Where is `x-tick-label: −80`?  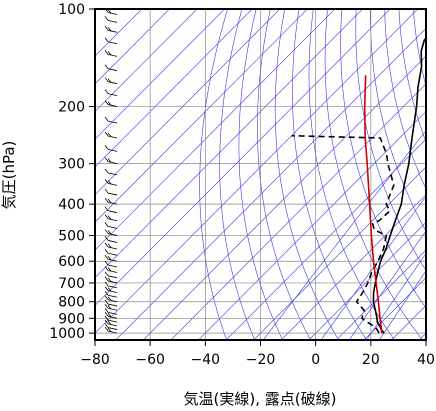
x-tick-label: −80 is located at coordinates (95, 360).